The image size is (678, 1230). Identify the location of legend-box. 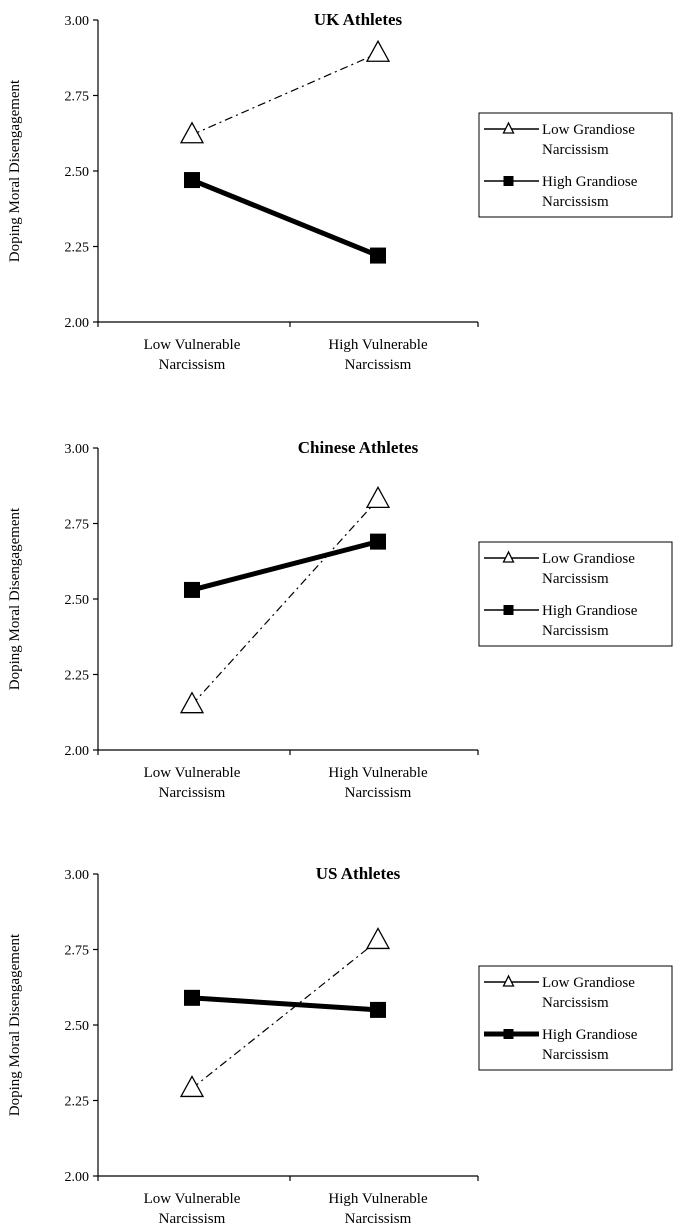
(575, 594).